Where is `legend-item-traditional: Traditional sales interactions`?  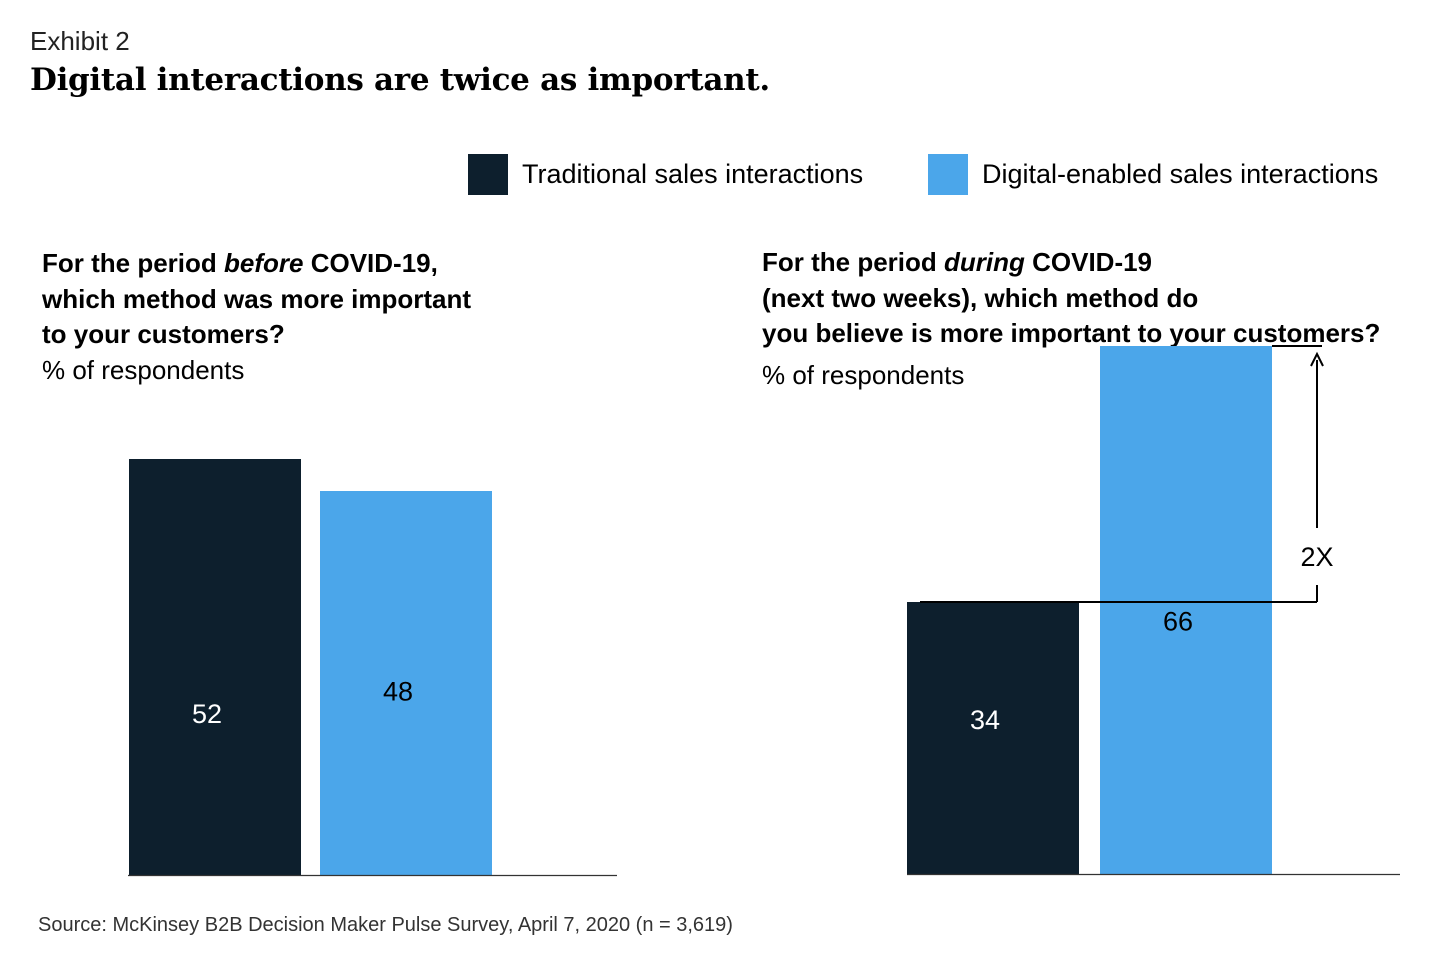 legend-item-traditional: Traditional sales interactions is located at coordinates (665, 174).